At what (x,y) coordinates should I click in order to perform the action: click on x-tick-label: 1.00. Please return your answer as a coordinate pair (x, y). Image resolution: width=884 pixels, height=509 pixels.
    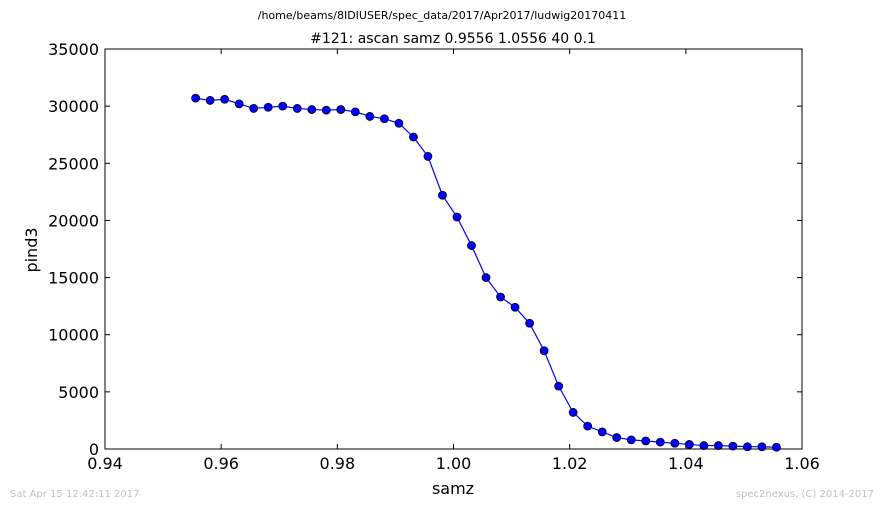
    Looking at the image, I should click on (454, 463).